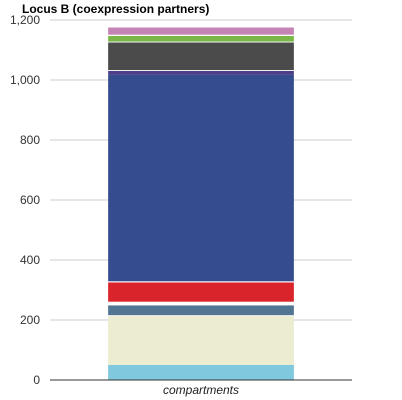 The image size is (402, 400). I want to click on y-tick-label-200: 200, so click(30, 320).